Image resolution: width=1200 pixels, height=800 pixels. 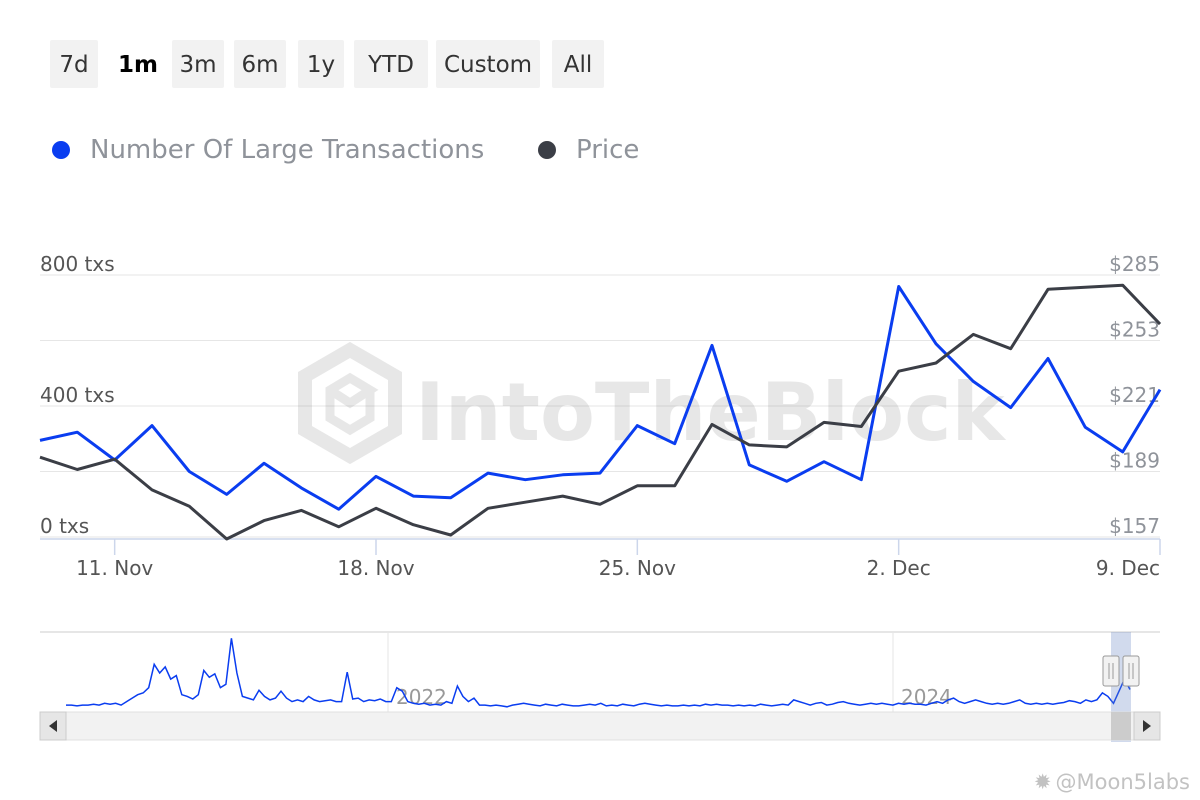 What do you see at coordinates (198, 64) in the screenshot?
I see `range-button-3m: 3m` at bounding box center [198, 64].